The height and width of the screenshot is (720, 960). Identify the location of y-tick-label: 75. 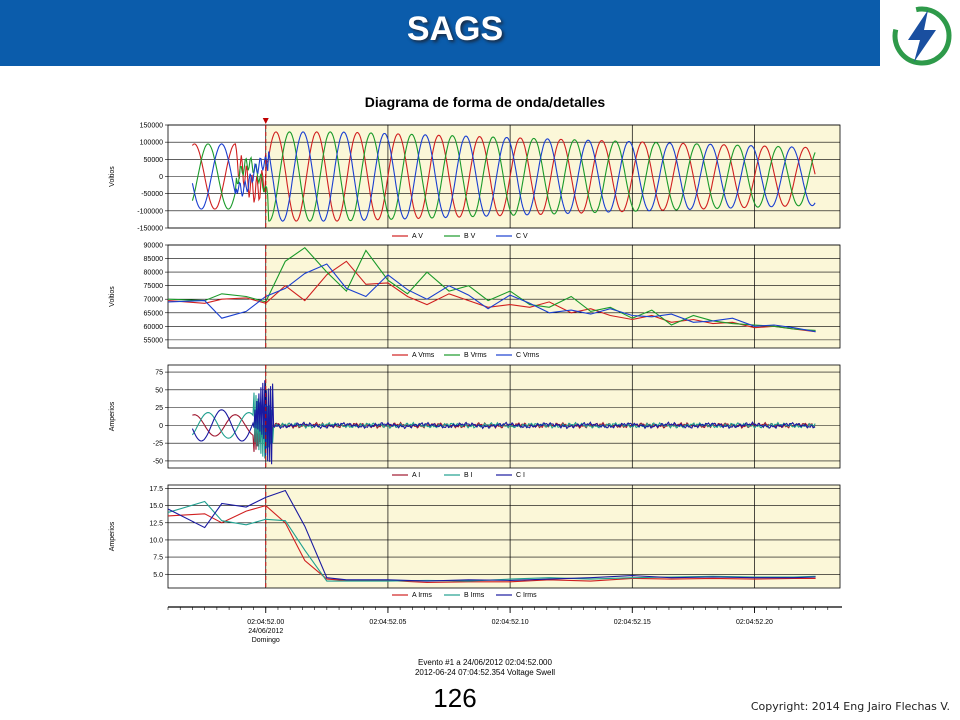
(159, 373).